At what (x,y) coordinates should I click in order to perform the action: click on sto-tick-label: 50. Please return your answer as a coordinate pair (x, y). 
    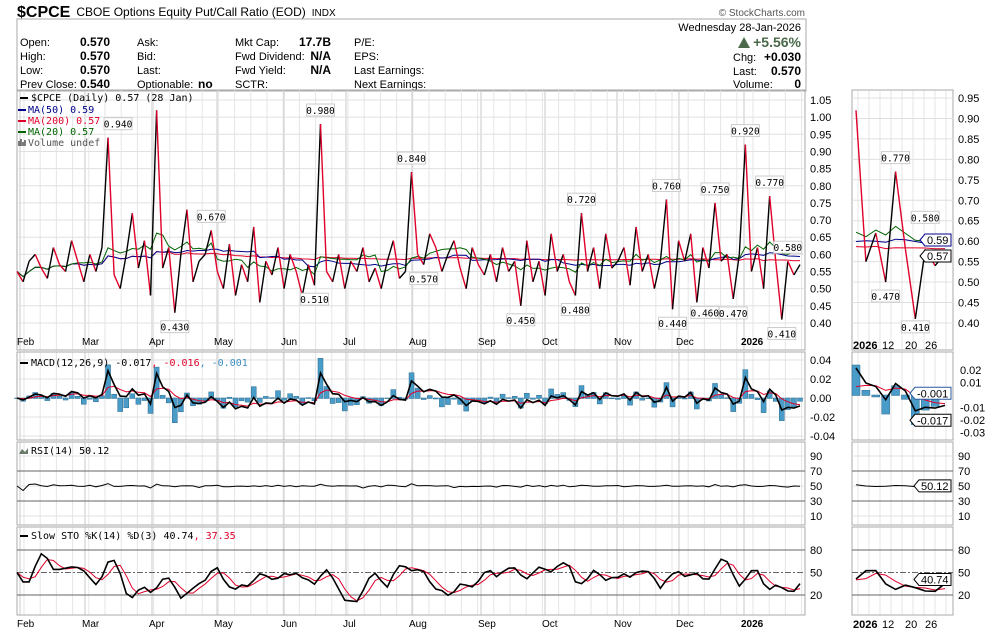
    Looking at the image, I should click on (816, 574).